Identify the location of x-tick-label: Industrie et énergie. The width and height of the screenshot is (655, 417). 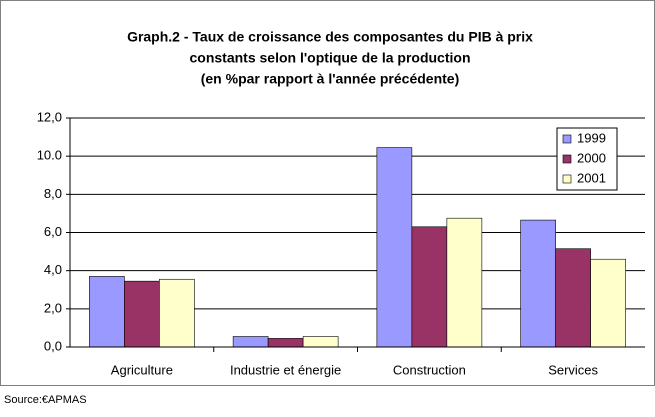
(285, 369).